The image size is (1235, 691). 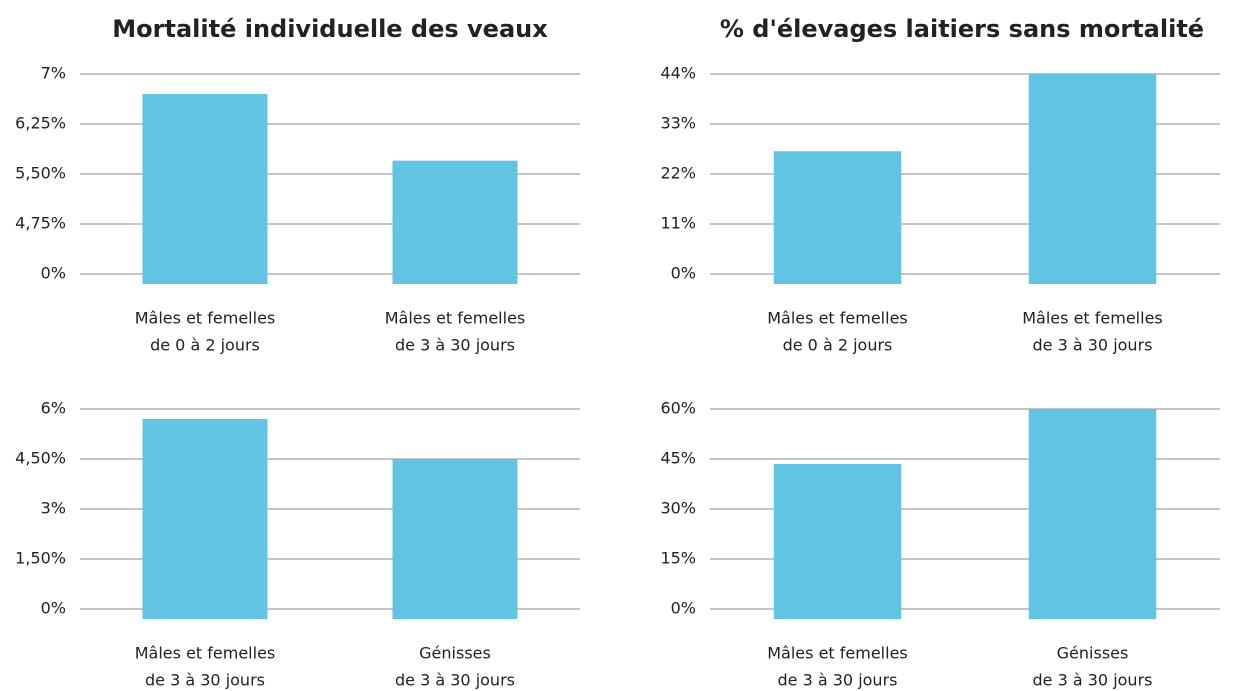 I want to click on y-tick-label: 30%, so click(x=678, y=508).